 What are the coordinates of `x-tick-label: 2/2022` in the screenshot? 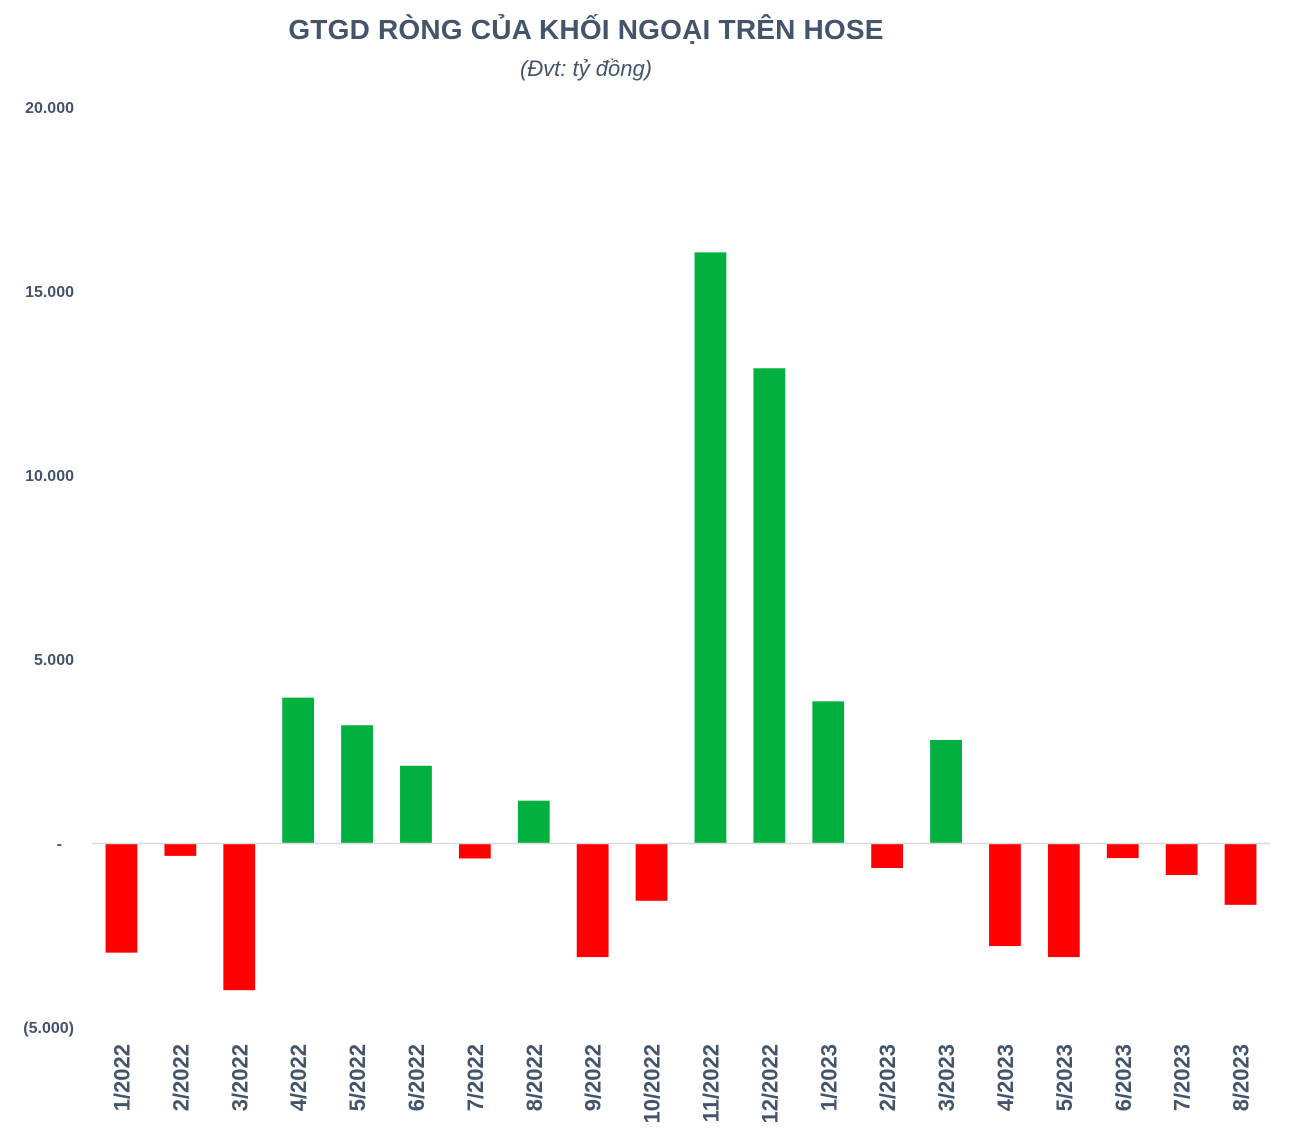 It's located at (180, 1077).